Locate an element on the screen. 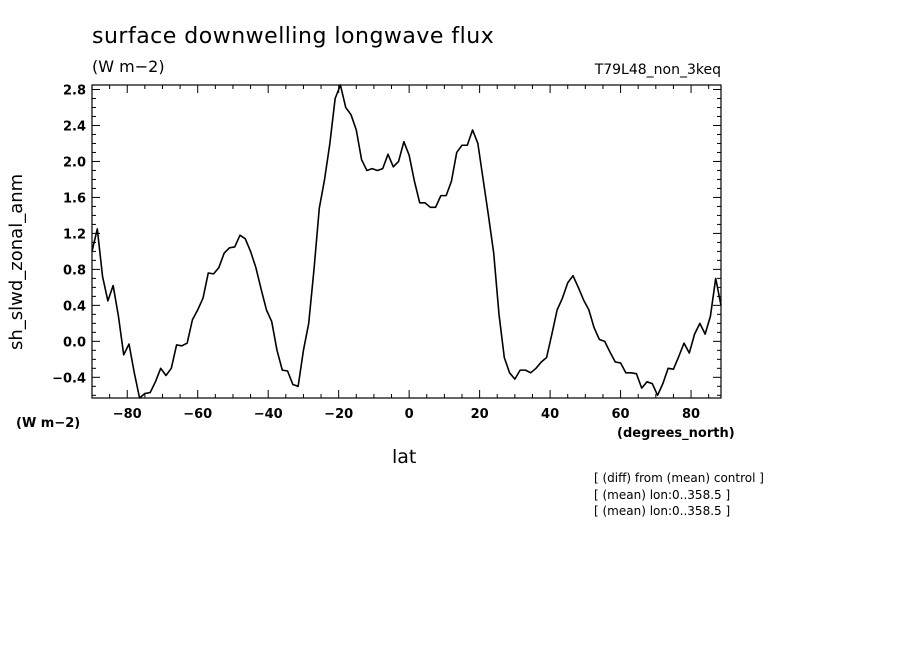 Image resolution: width=904 pixels, height=654 pixels. chart-units-label: (W m−2) is located at coordinates (128, 66).